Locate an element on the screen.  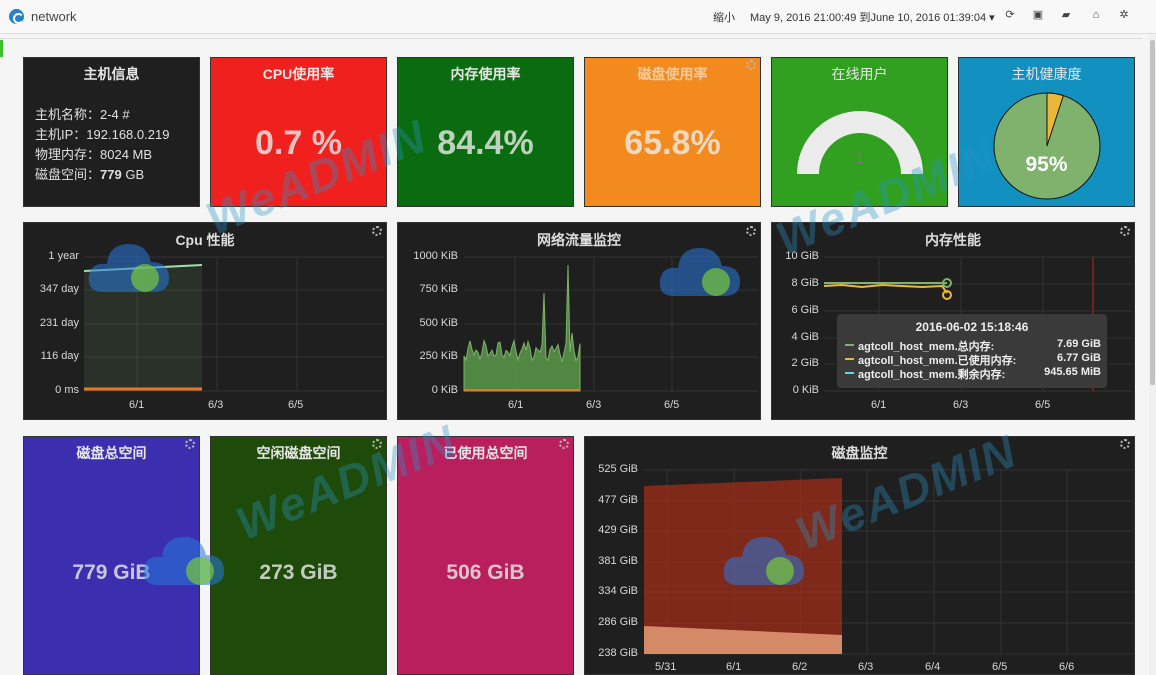
y-tick: 238 GiB is located at coordinates (618, 653).